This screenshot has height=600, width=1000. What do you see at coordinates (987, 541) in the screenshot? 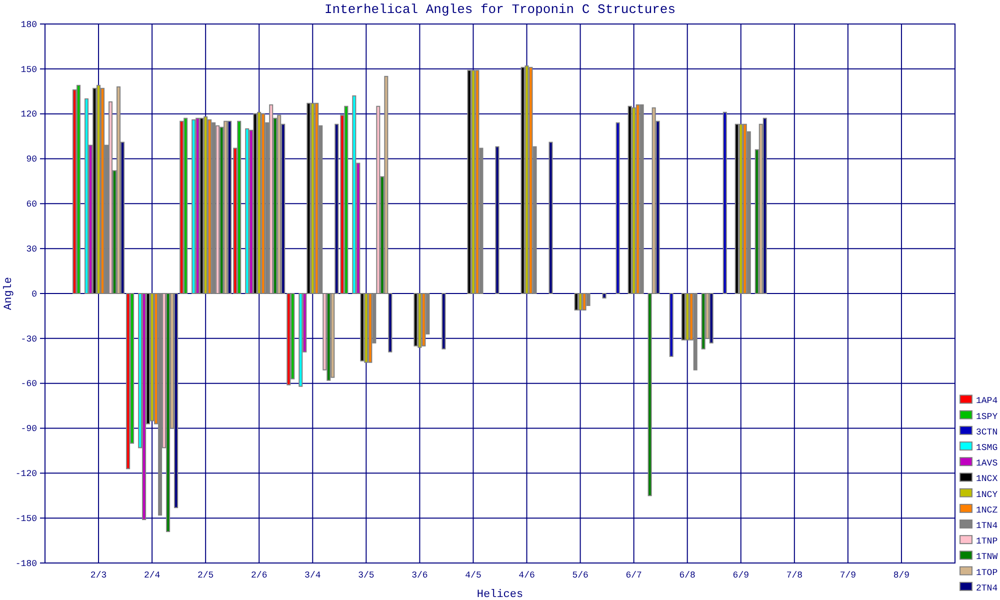
I see `legend-label: 1TNP` at bounding box center [987, 541].